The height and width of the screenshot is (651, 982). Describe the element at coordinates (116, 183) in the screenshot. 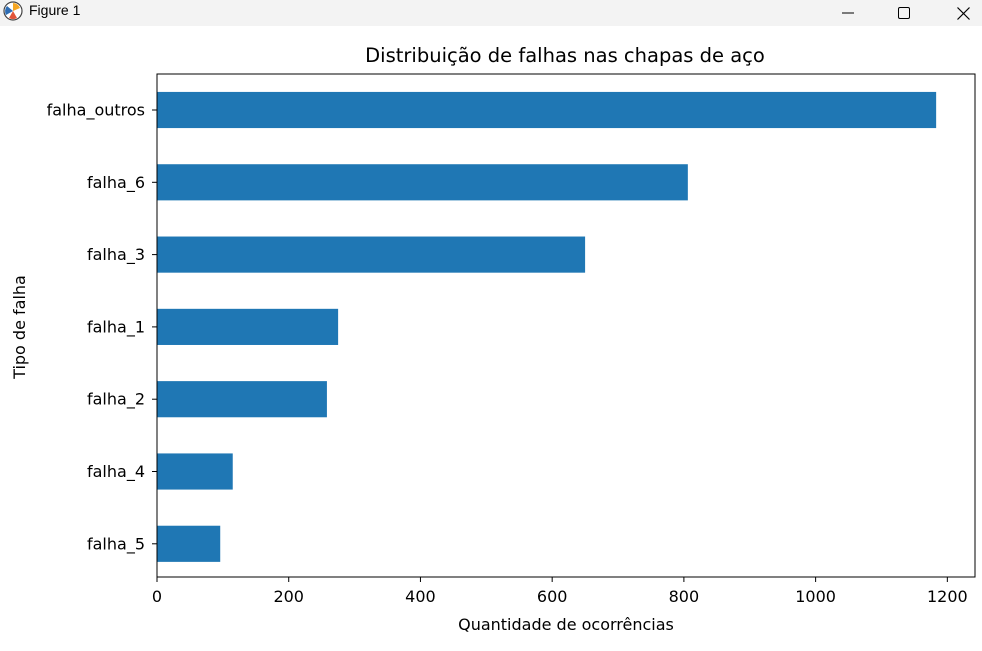

I see `y-tick-label: falha_6` at that location.